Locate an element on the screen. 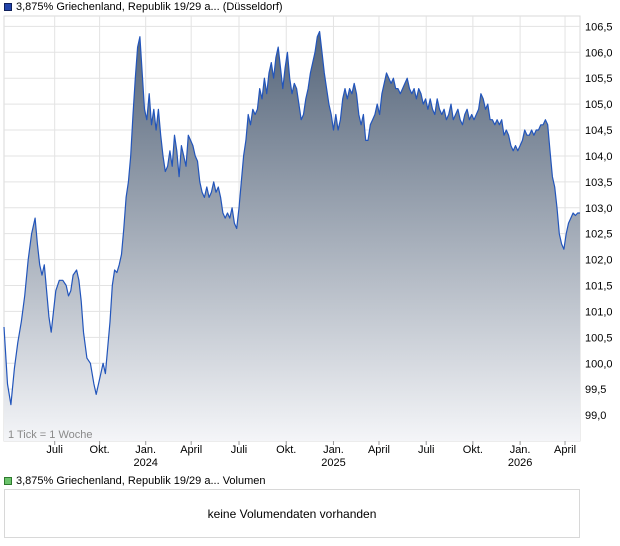 The height and width of the screenshot is (546, 620). x-tick-year-label: 2025 is located at coordinates (333, 463).